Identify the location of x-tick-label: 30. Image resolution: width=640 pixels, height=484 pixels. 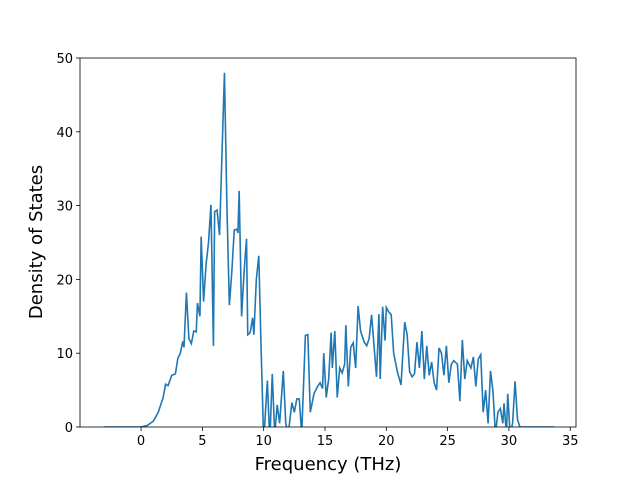
(509, 441).